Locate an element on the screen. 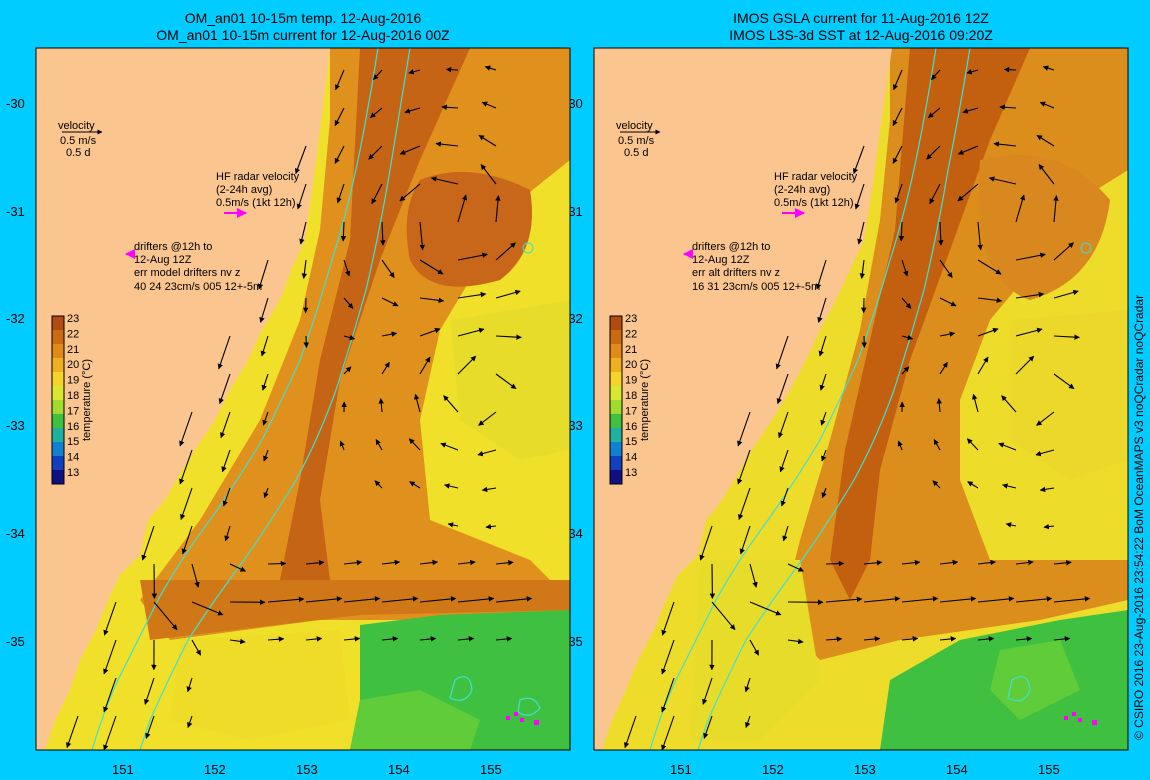 Image resolution: width=1150 pixels, height=780 pixels. lat-tick: -34 is located at coordinates (15, 533).